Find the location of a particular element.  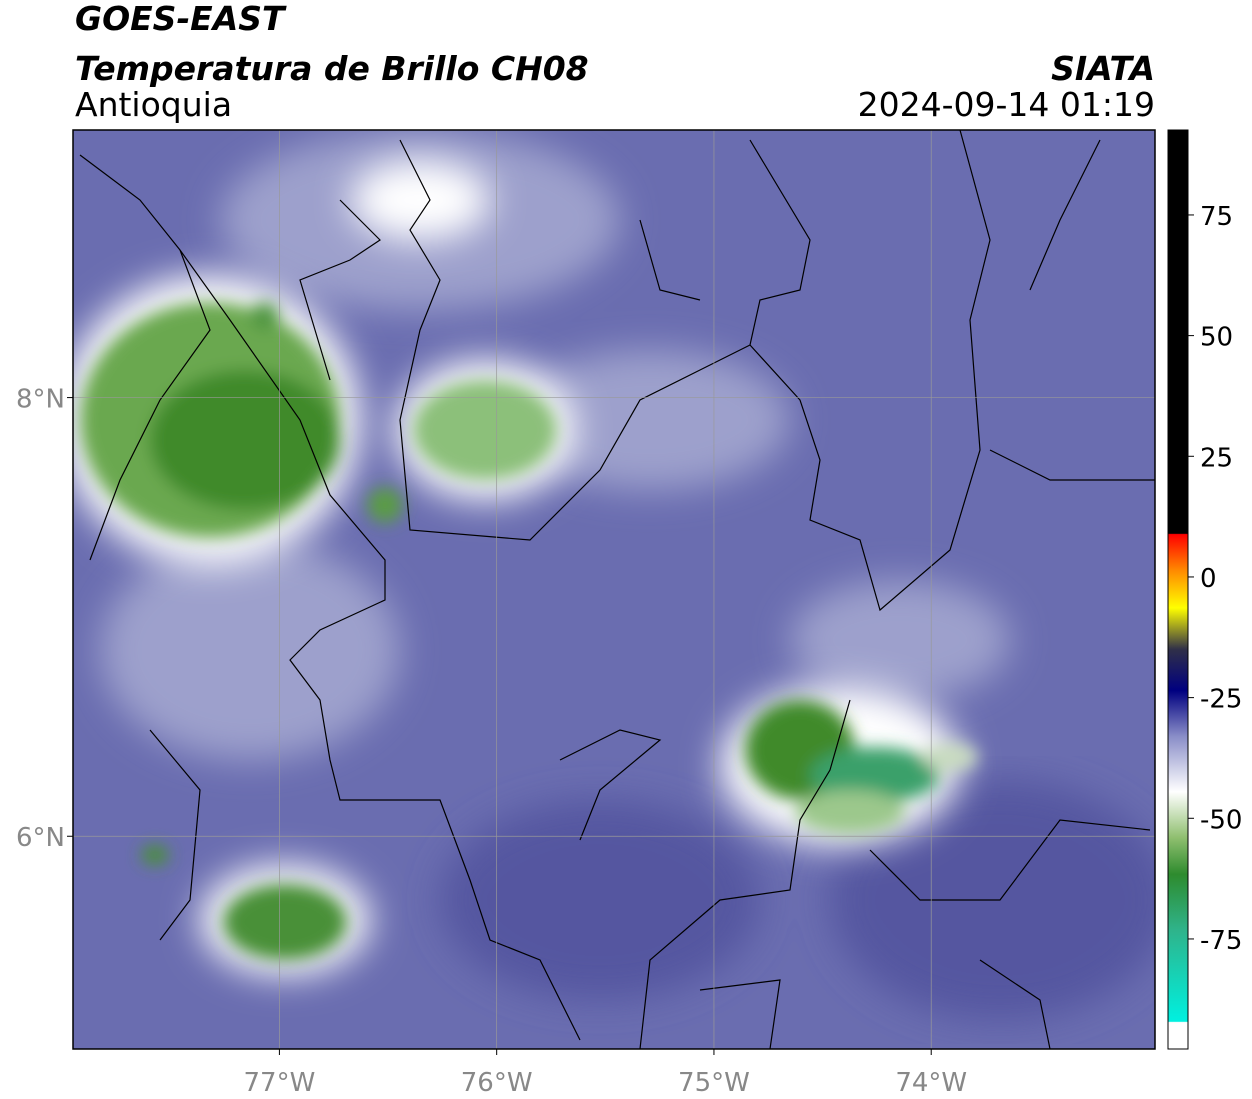

x-tick-label: 76°W is located at coordinates (497, 1083).